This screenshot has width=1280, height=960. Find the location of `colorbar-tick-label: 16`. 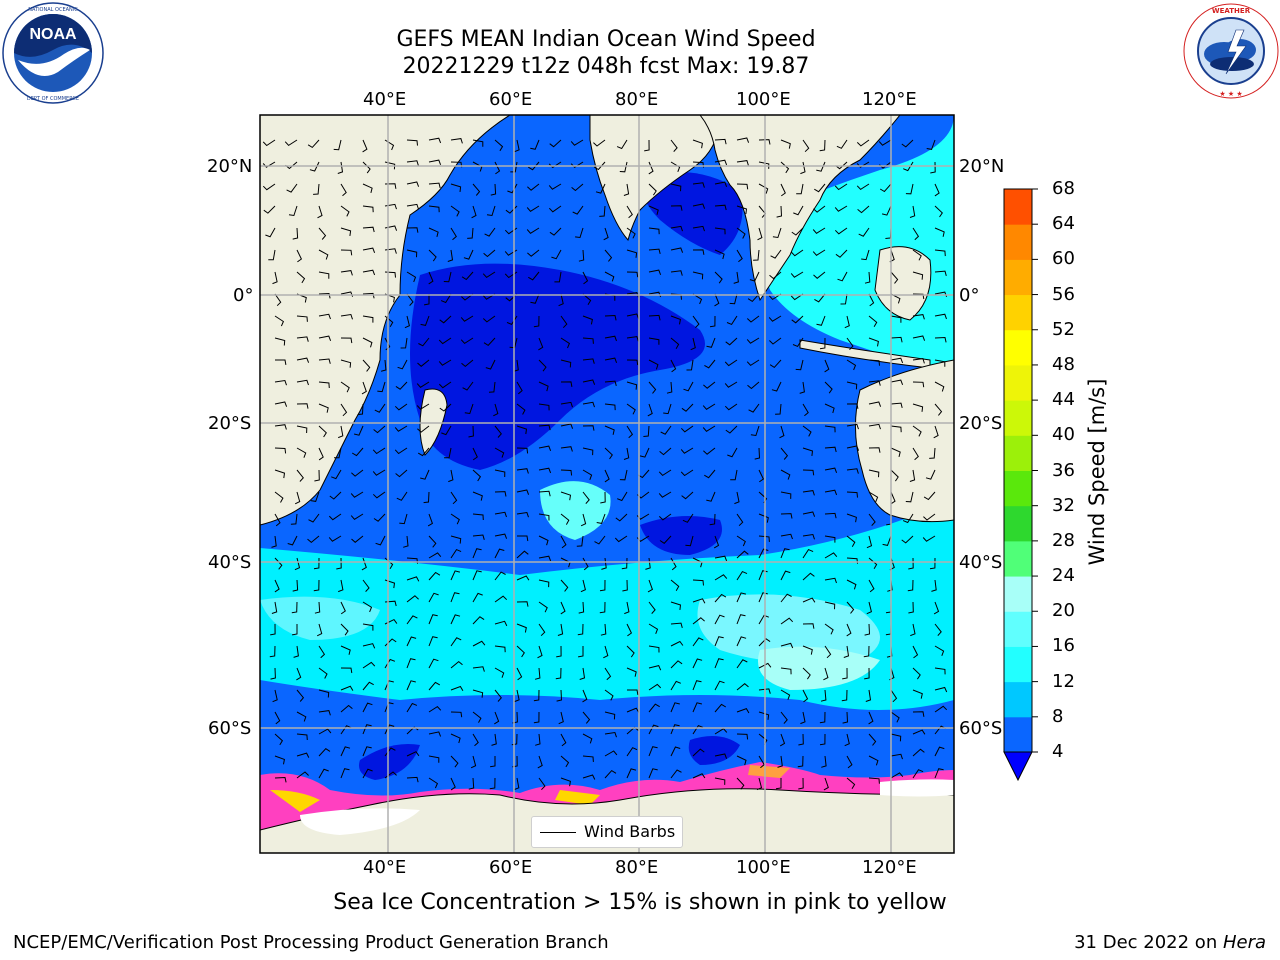

colorbar-tick-label: 16 is located at coordinates (1063, 646).